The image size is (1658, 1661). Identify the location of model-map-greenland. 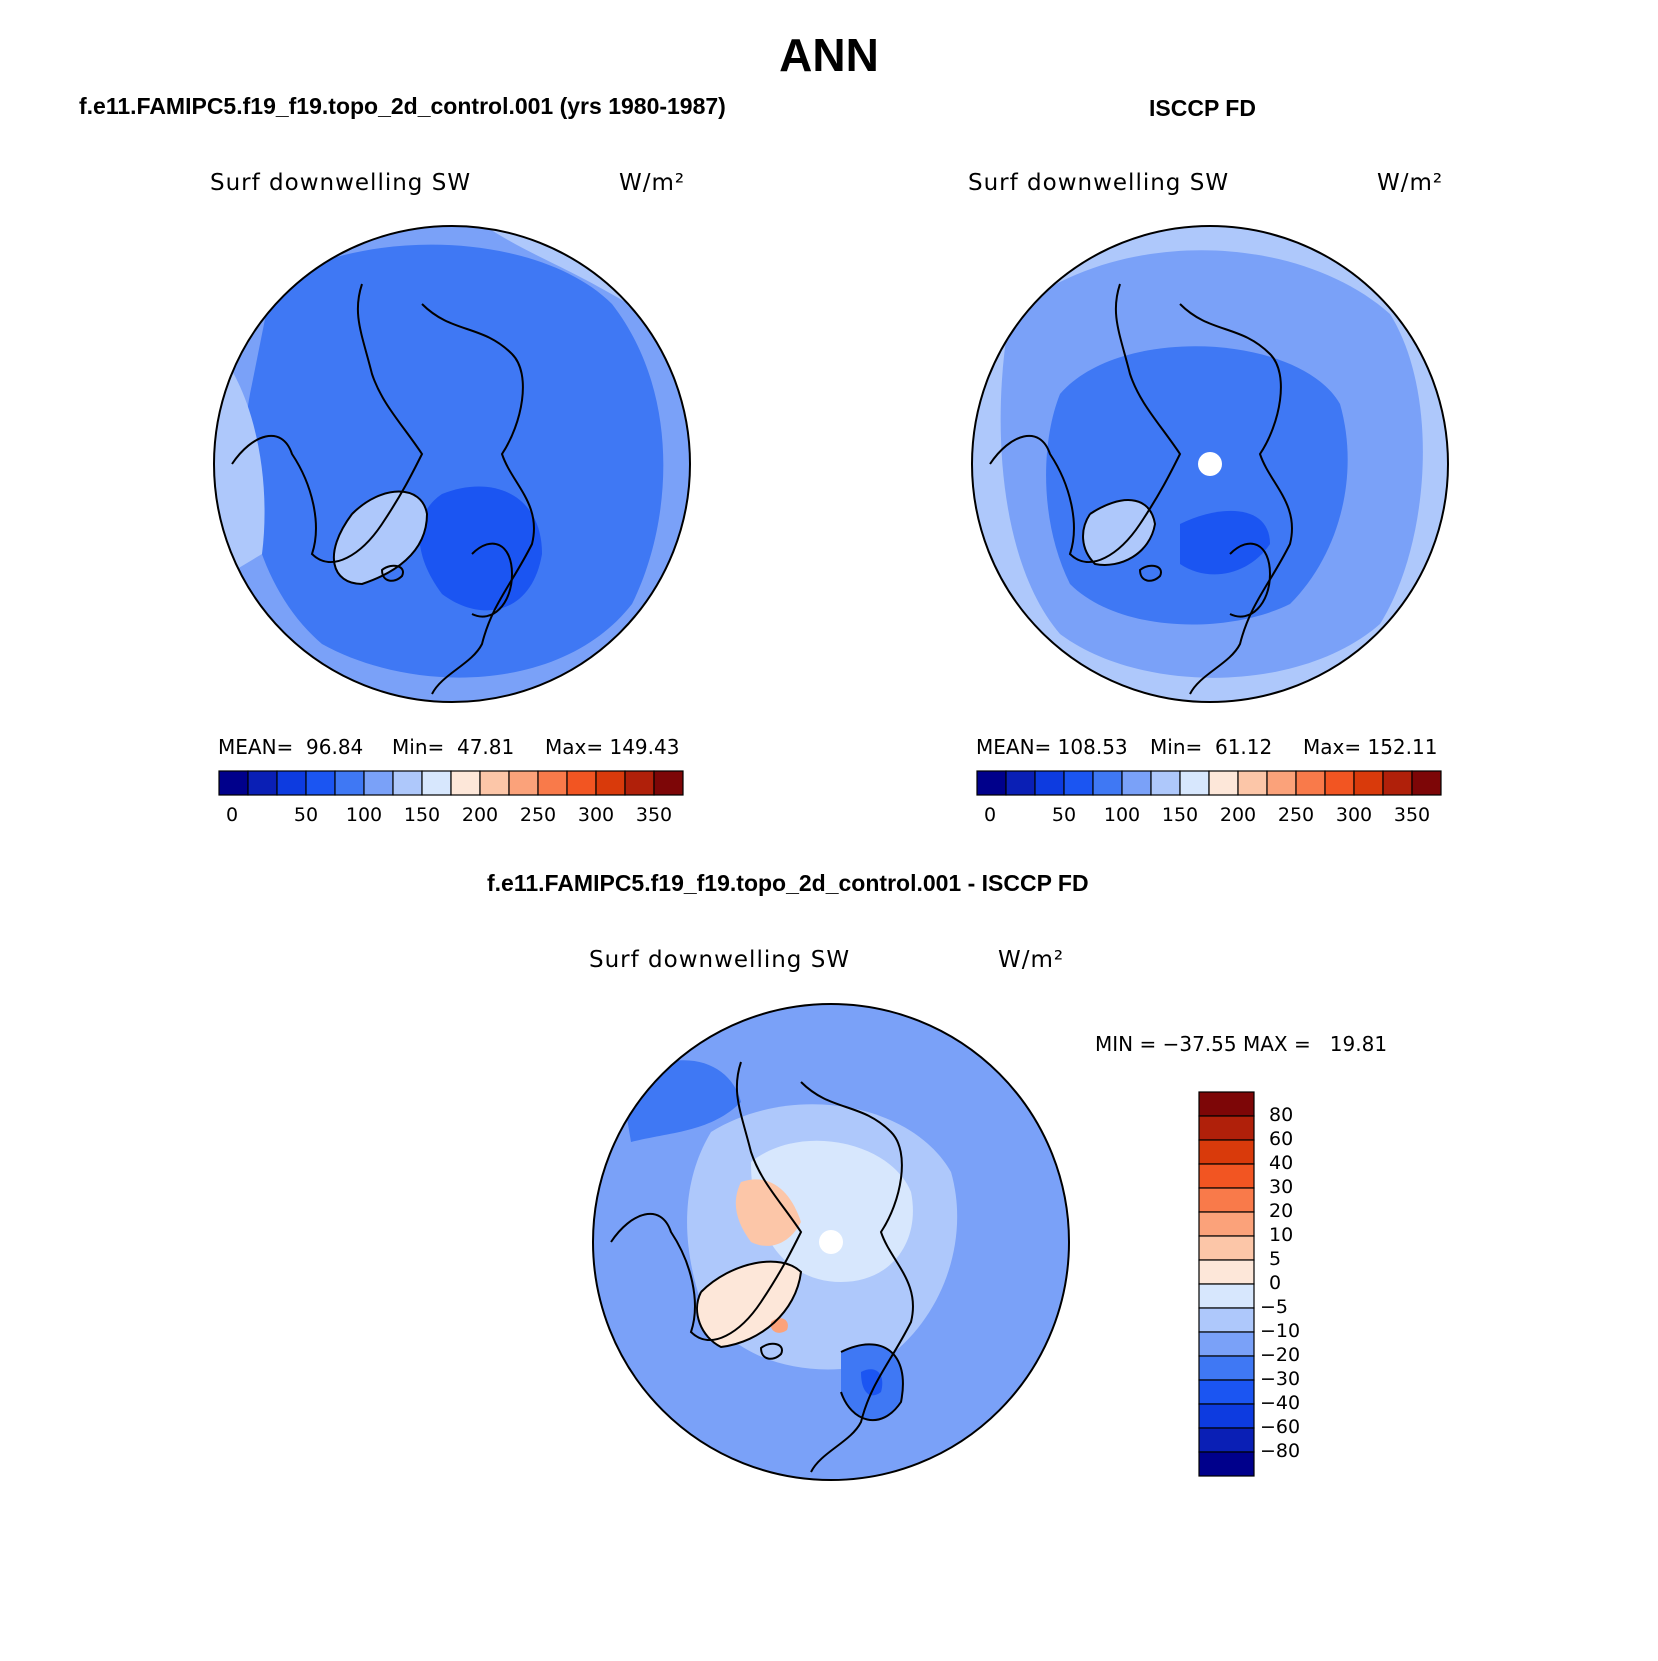
(380, 537).